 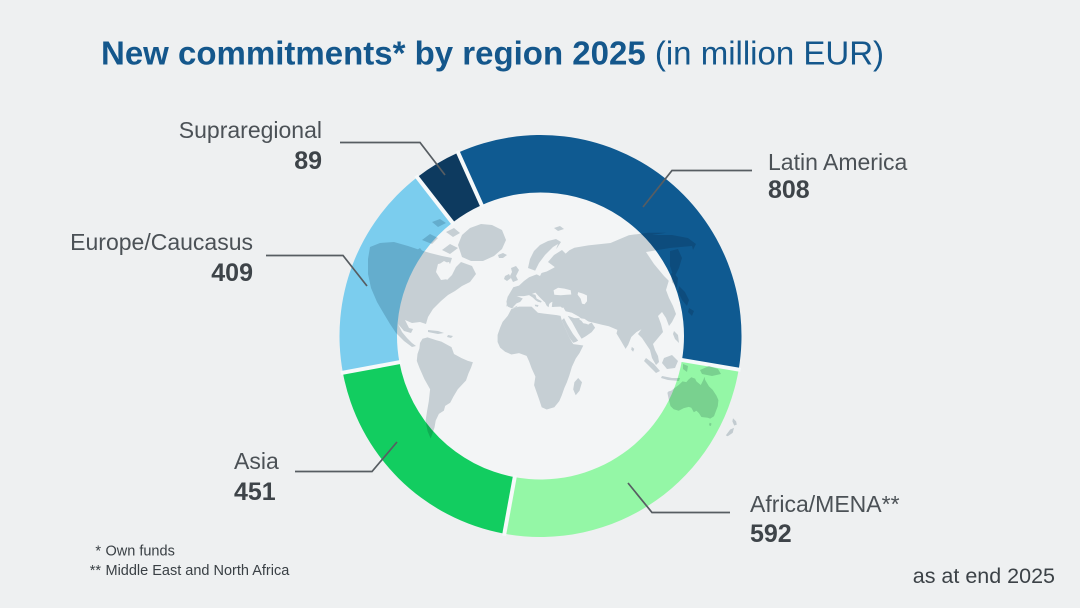 What do you see at coordinates (161, 242) in the screenshot?
I see `svg-text: Europe/Caucasus` at bounding box center [161, 242].